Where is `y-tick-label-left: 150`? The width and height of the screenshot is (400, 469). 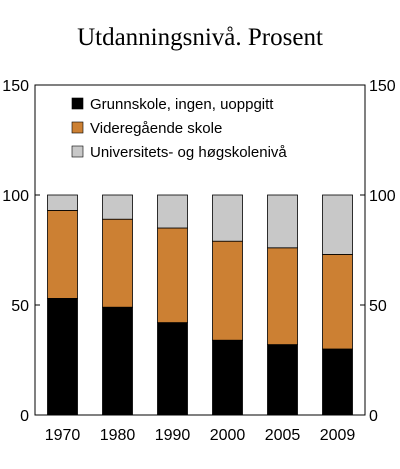 y-tick-label-left: 150 is located at coordinates (15, 86).